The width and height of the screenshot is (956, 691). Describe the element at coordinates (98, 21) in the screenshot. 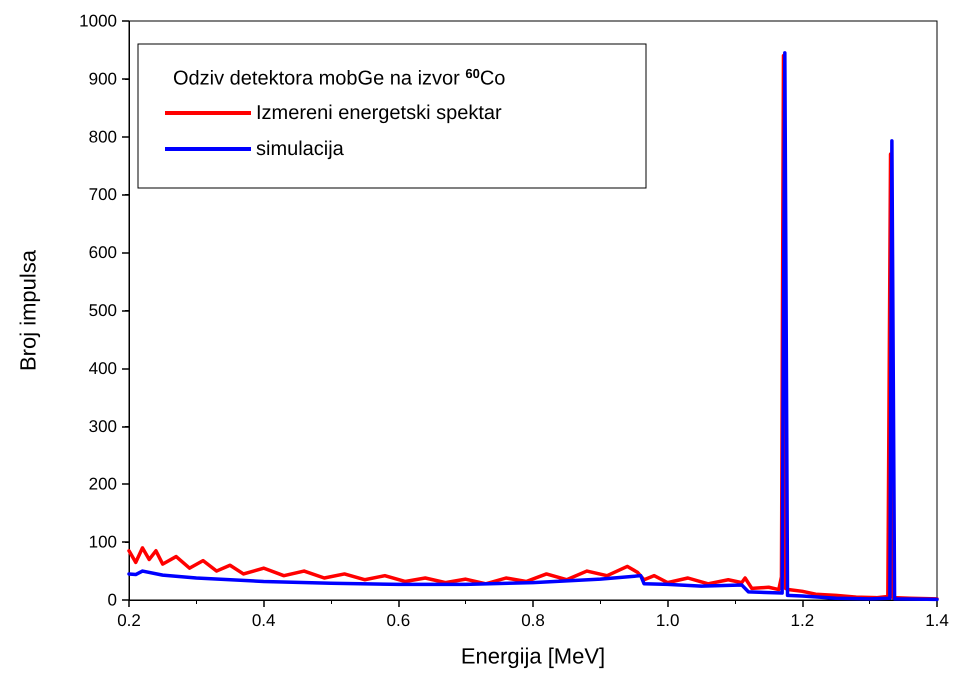

I see `y-tick-label: 1000` at that location.